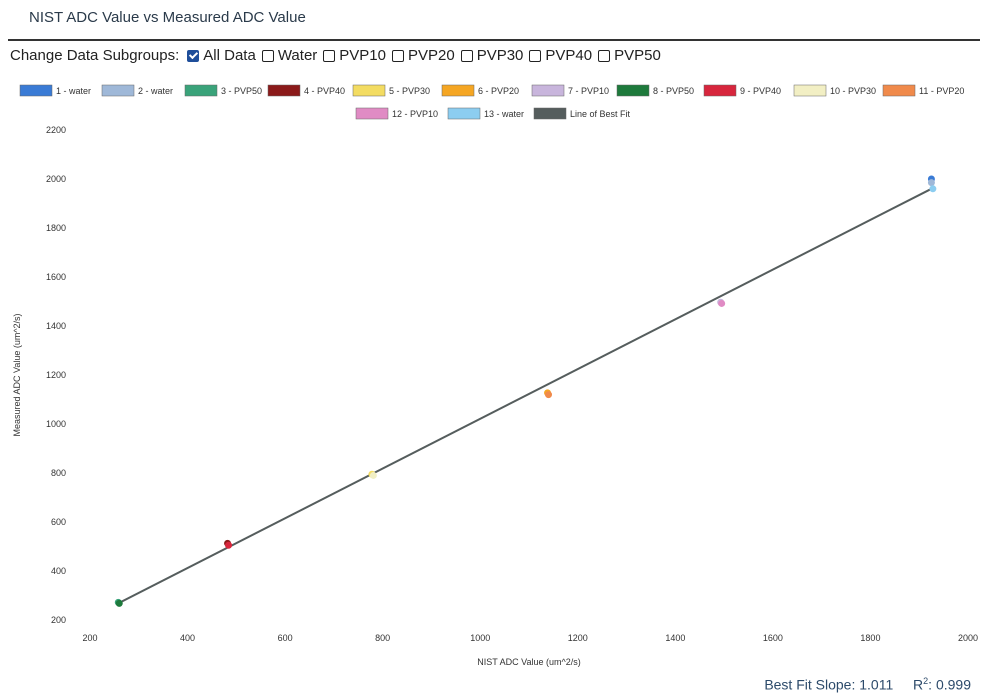  I want to click on y-tick-label: 2000, so click(56, 179).